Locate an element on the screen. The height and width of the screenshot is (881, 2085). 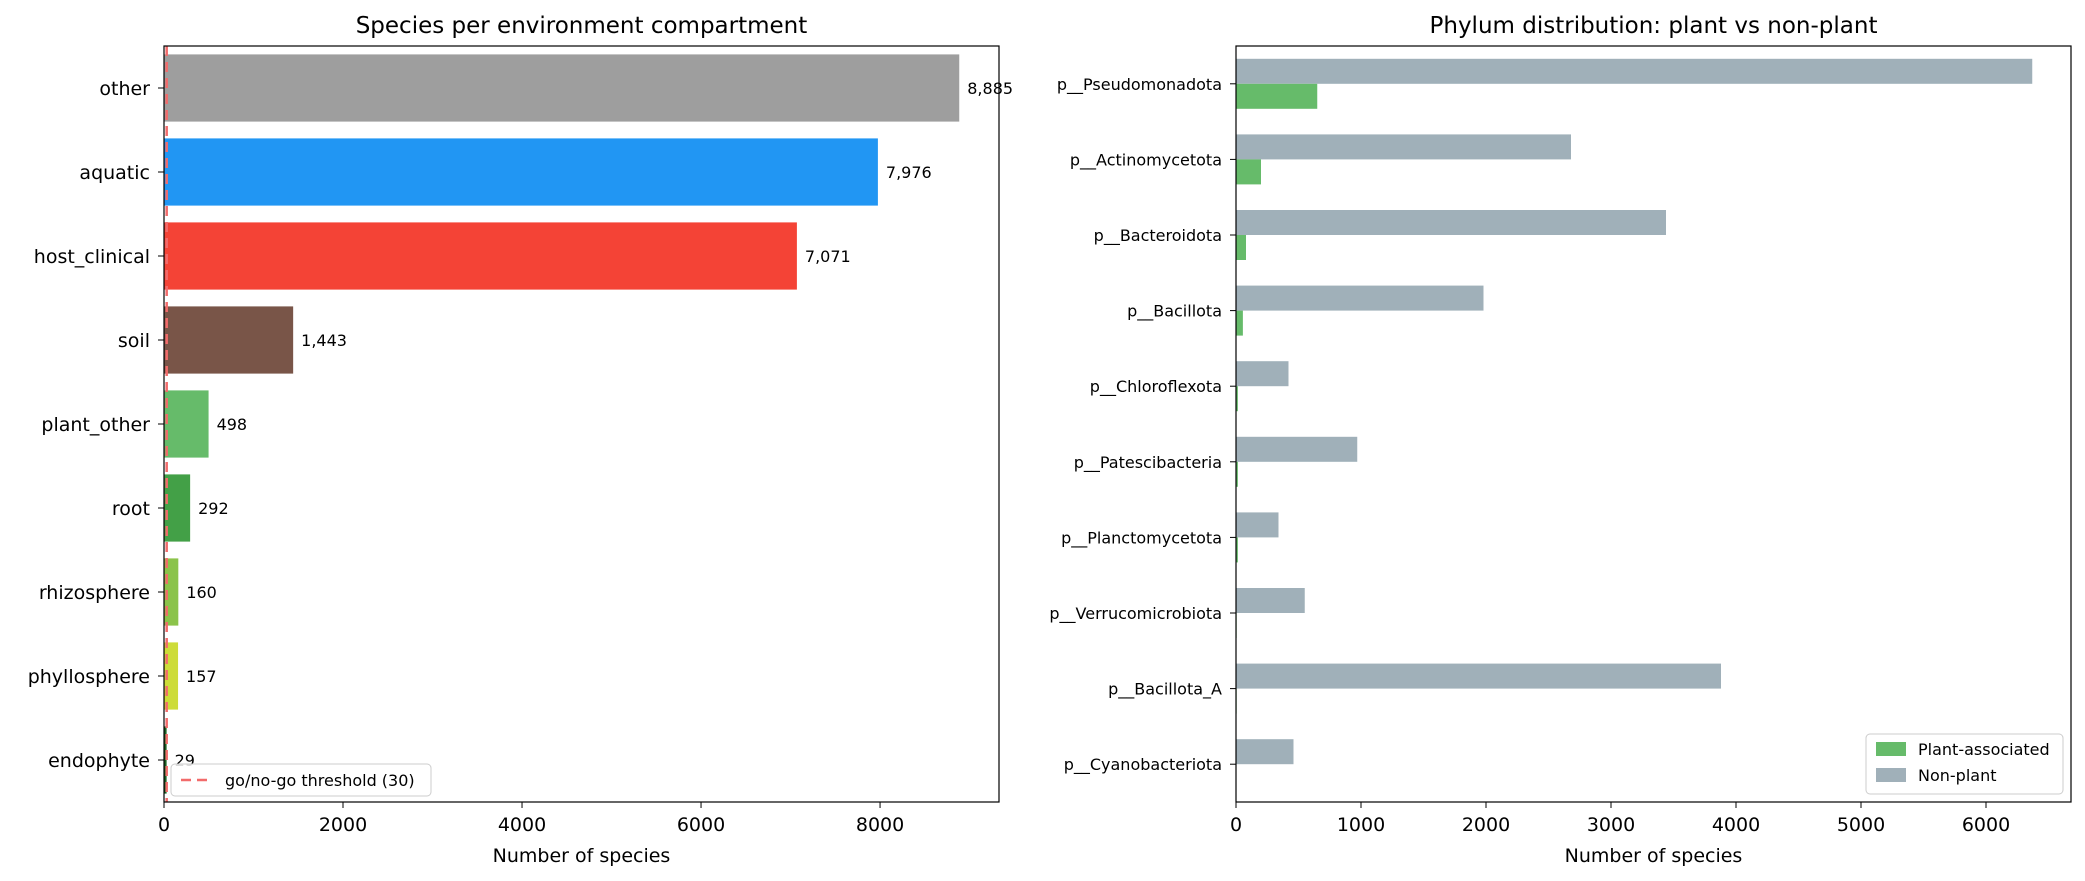
bar-plant-p__Pseudomonadota is located at coordinates (1277, 96).